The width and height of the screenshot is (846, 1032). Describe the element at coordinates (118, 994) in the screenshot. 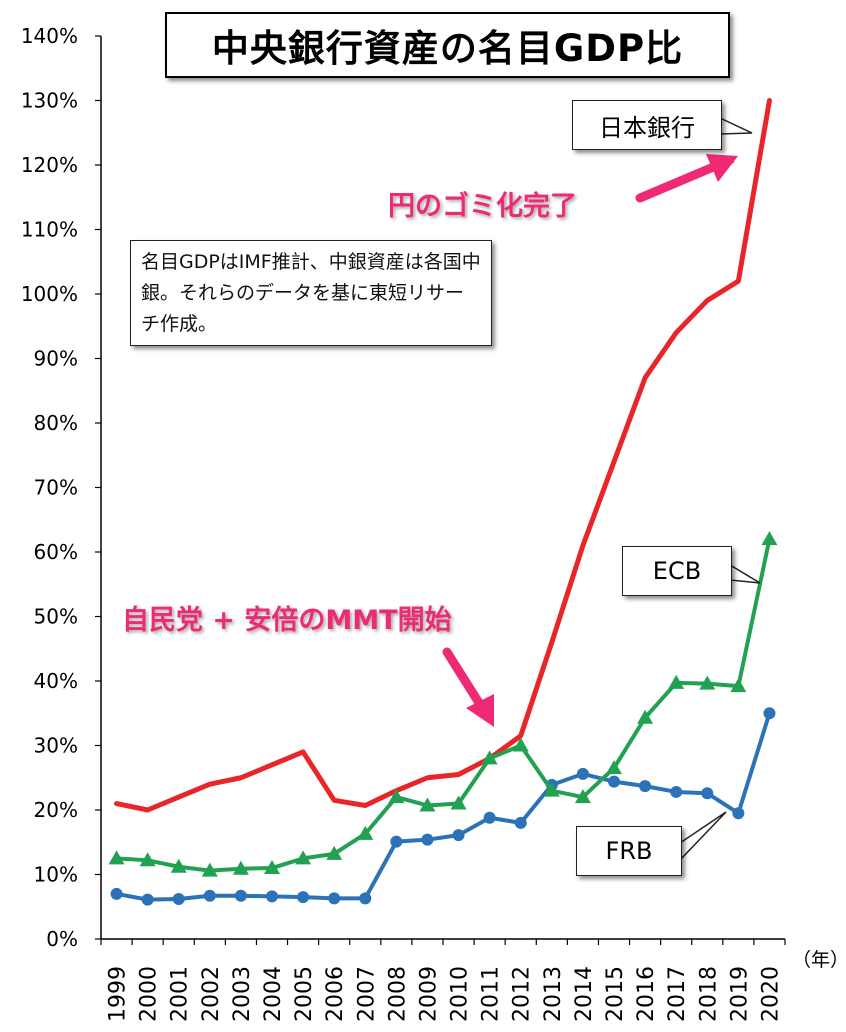

I see `x-tick-label: 1999` at that location.